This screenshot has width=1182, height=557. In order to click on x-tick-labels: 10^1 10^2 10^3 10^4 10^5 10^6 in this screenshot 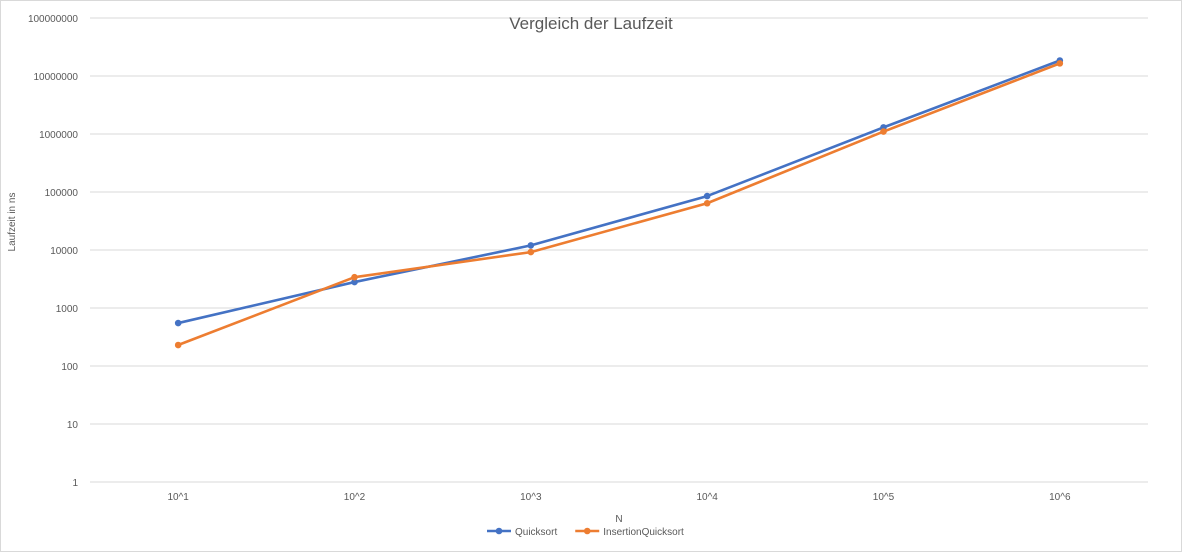, I will do `click(618, 497)`.